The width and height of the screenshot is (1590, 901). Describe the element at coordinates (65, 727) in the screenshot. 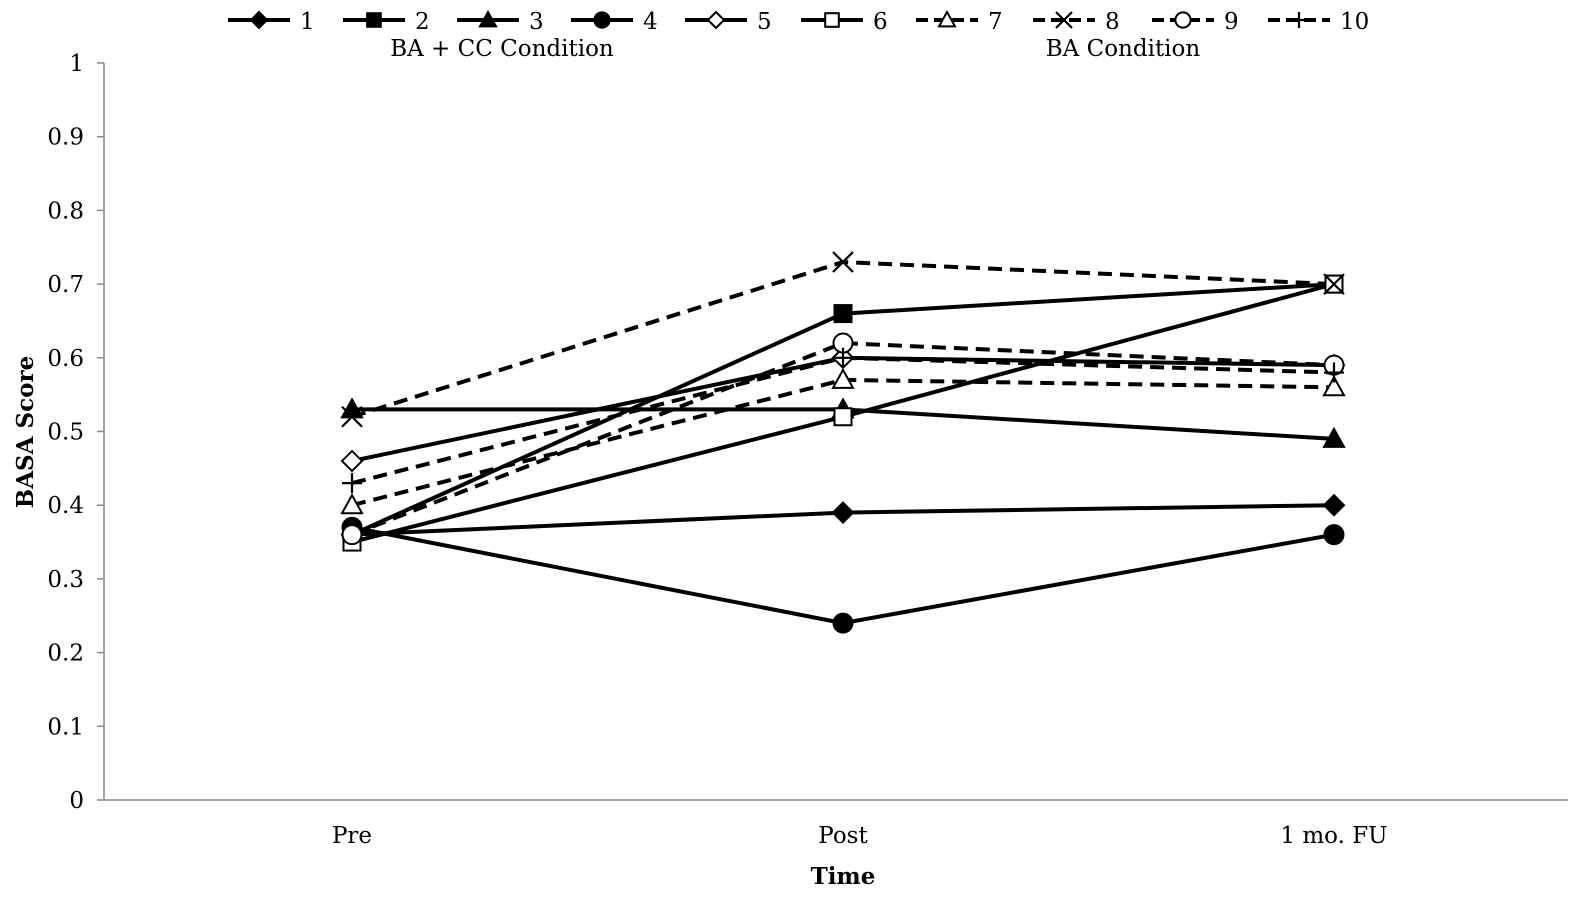

I see `y-tick-label: 0.1` at that location.